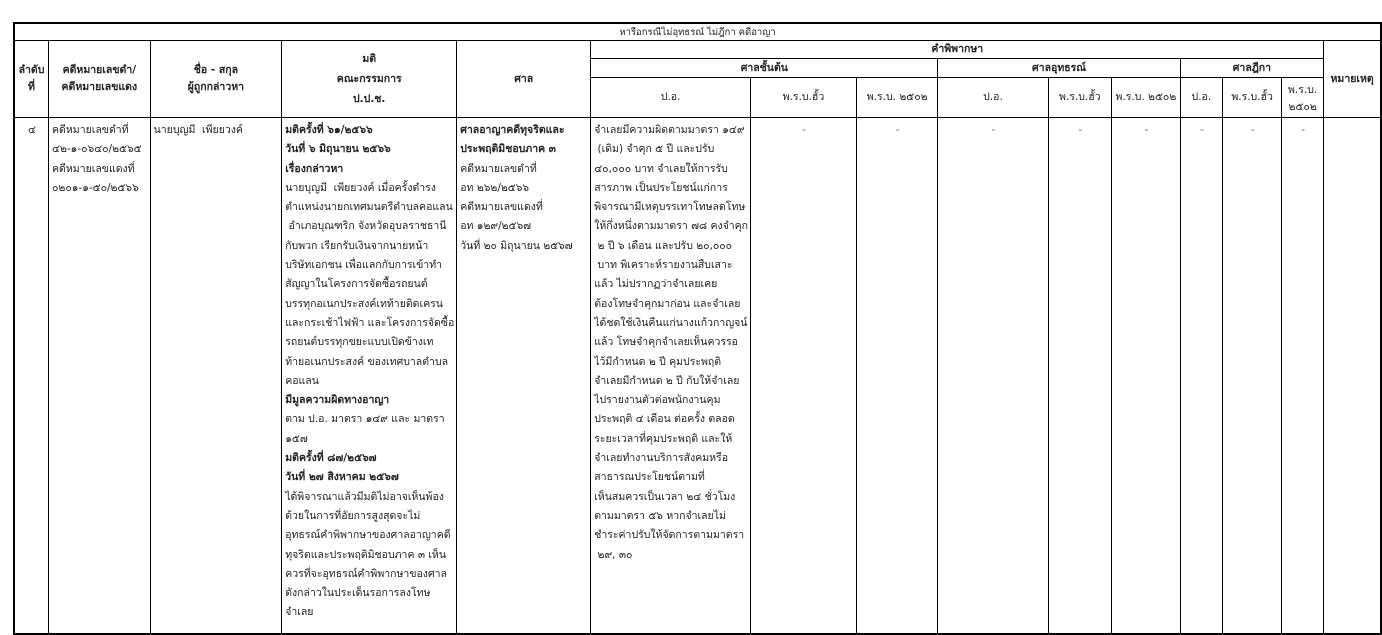 The image size is (1382, 635). Describe the element at coordinates (302, 380) in the screenshot. I see `text-line: คอแลน` at that location.